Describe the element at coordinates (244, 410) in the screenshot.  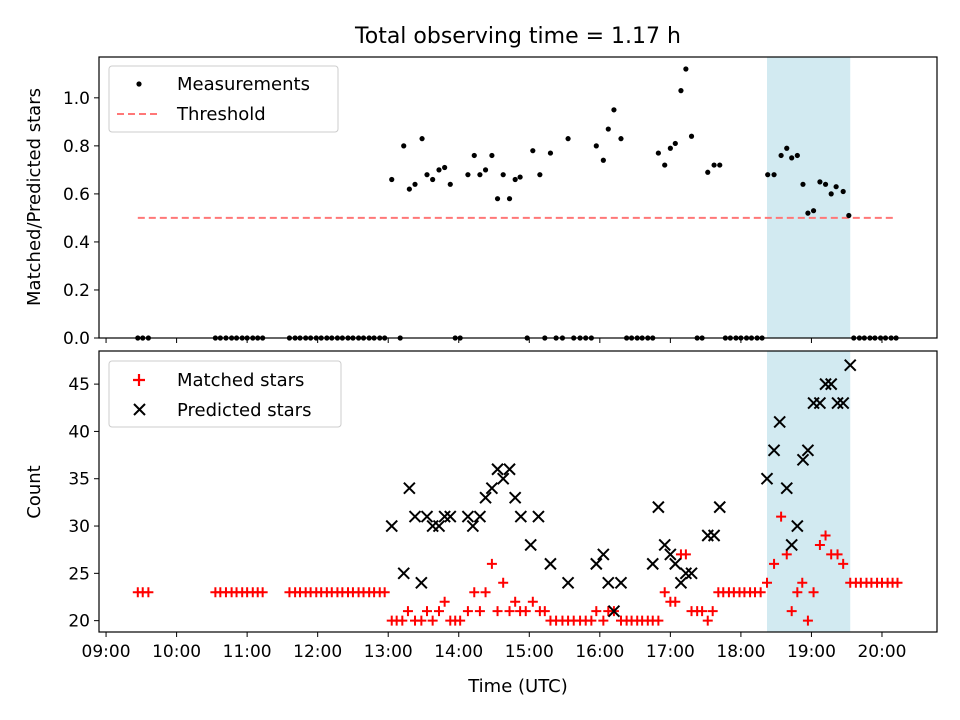
I see `legend-label-predicted: Predicted stars` at that location.